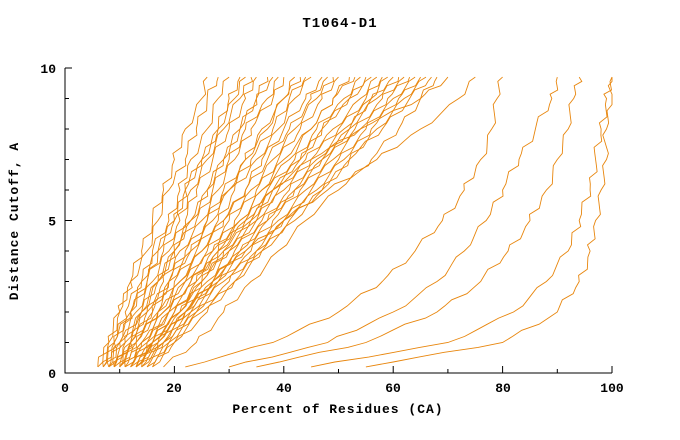 The height and width of the screenshot is (440, 680). Describe the element at coordinates (284, 388) in the screenshot. I see `x-tick-label: 40` at that location.